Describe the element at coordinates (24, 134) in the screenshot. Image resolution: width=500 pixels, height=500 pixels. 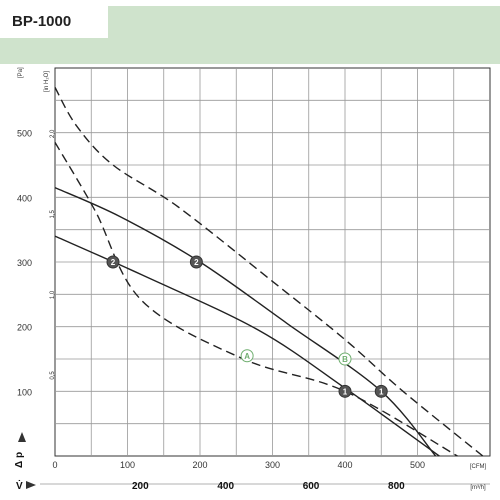
I see `y-tick-label: 500` at that location.